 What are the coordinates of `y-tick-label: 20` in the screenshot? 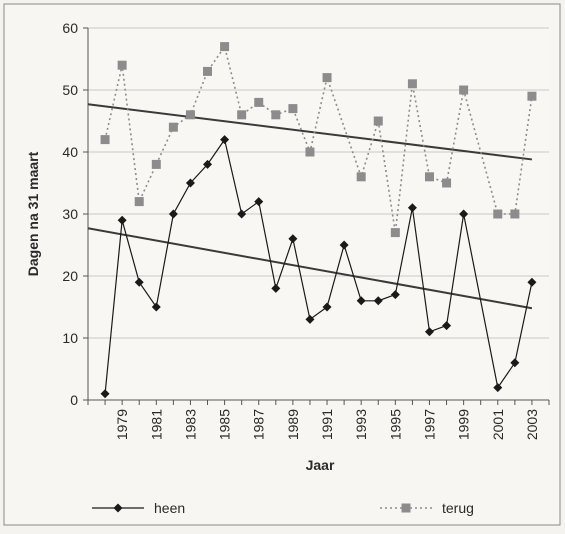 It's located at (70, 276).